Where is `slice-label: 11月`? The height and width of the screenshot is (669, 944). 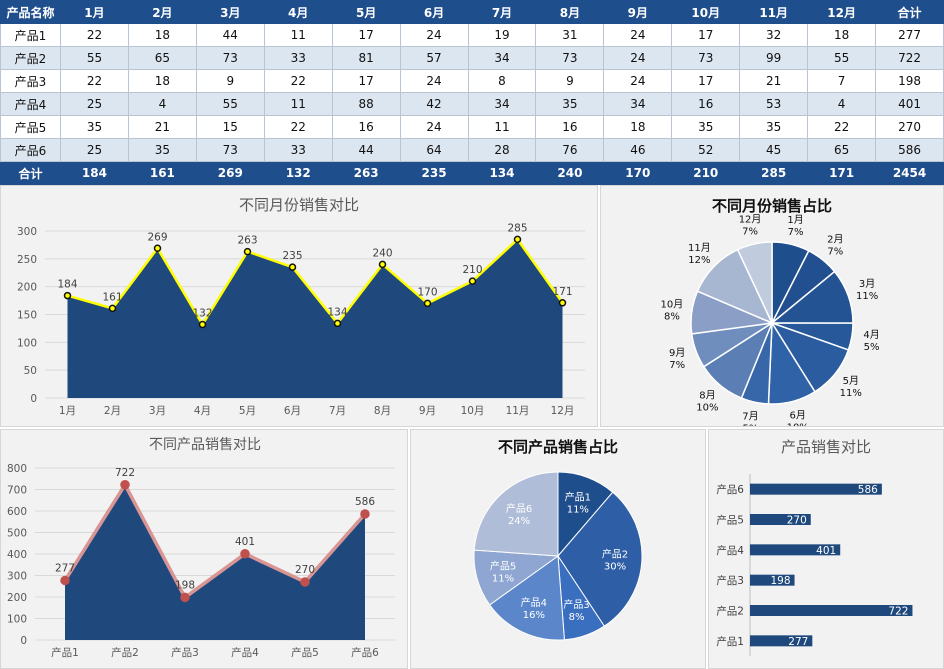 slice-label: 11月 is located at coordinates (699, 248).